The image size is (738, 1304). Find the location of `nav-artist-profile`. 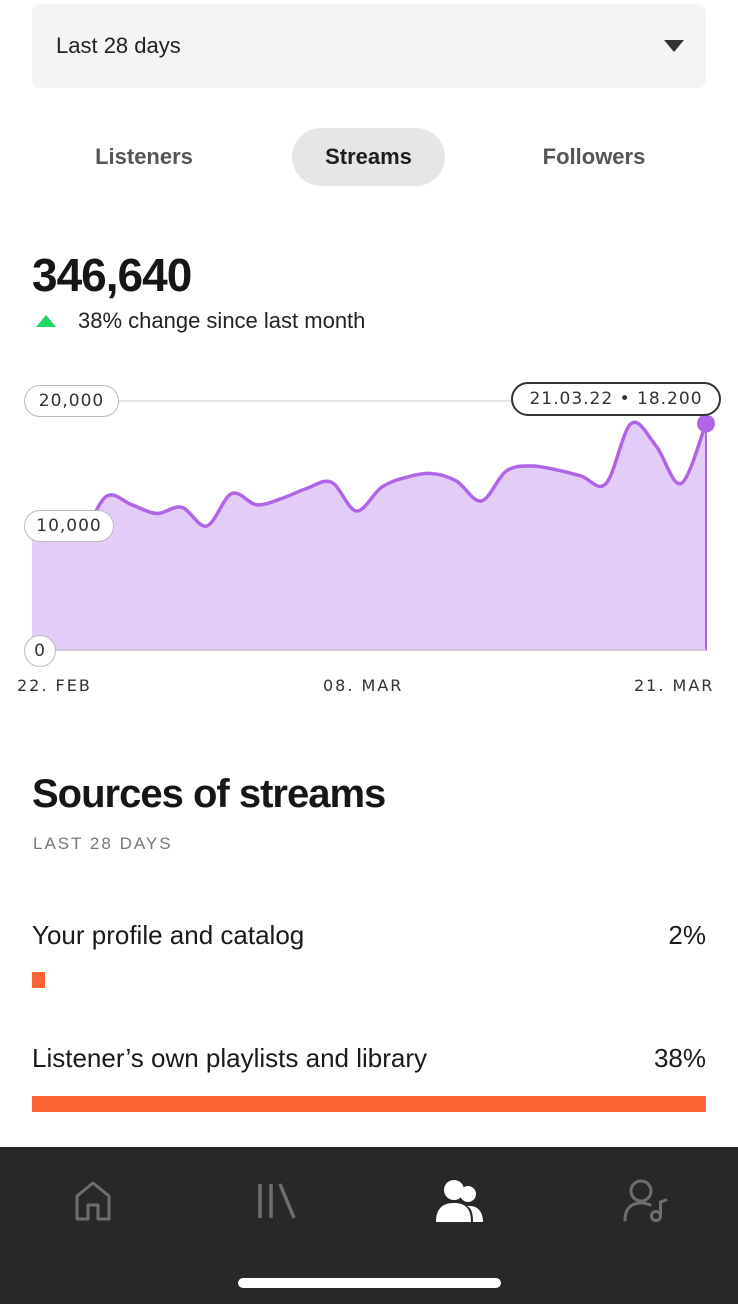

nav-artist-profile is located at coordinates (646, 1201).